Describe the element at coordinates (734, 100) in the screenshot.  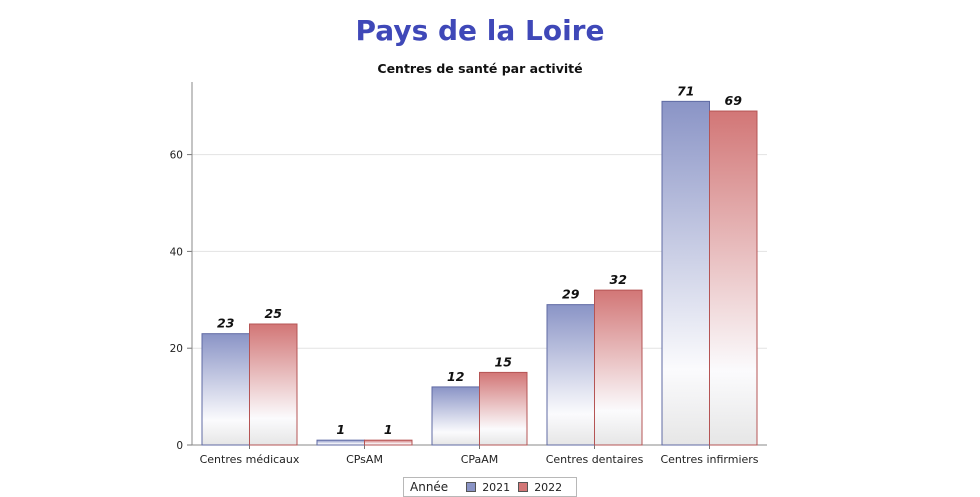
I see `data-label: 69` at that location.